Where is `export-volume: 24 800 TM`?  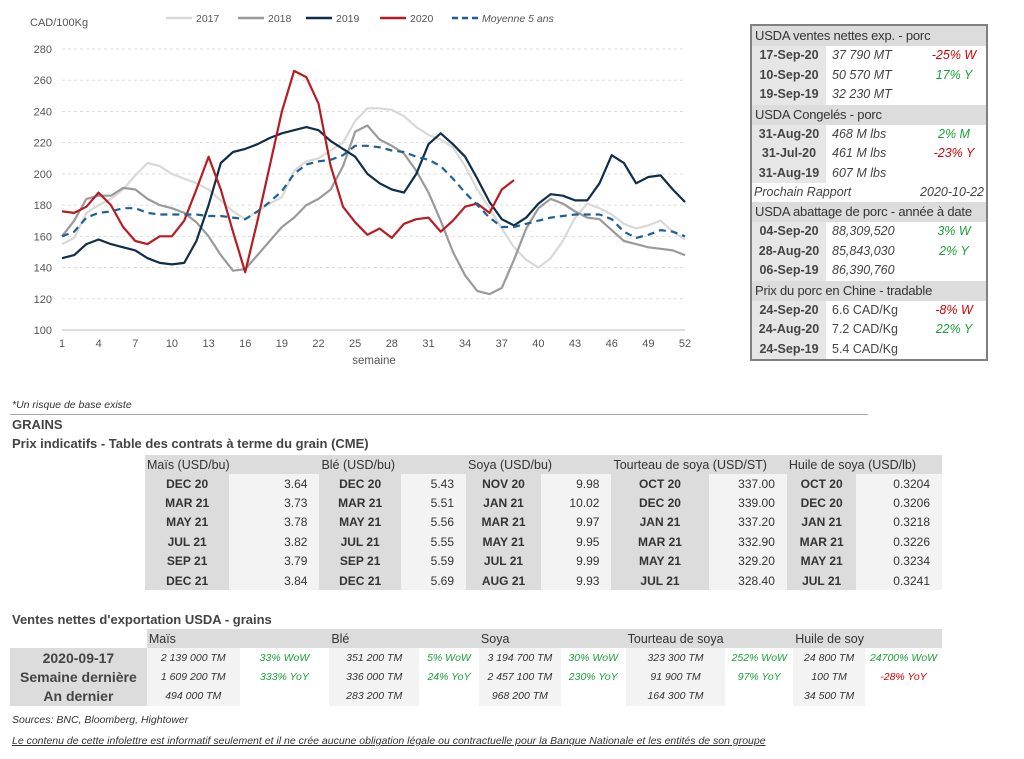
export-volume: 24 800 TM is located at coordinates (829, 658).